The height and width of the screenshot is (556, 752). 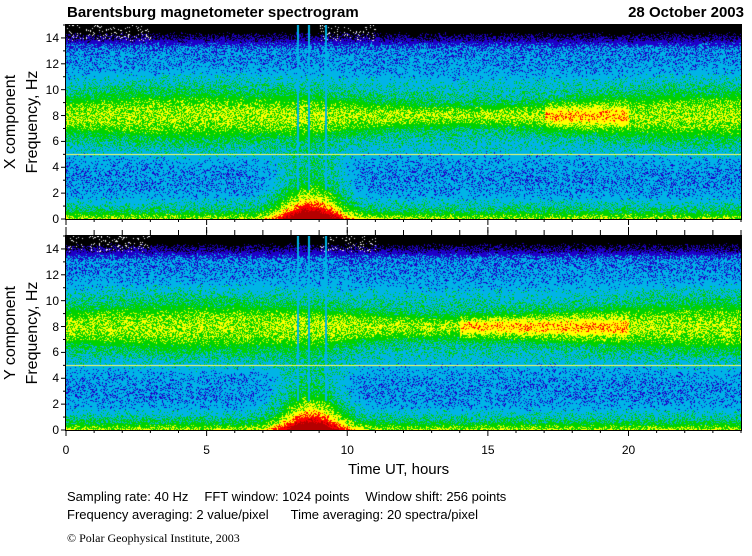 What do you see at coordinates (347, 450) in the screenshot?
I see `x-tick-label: 10` at bounding box center [347, 450].